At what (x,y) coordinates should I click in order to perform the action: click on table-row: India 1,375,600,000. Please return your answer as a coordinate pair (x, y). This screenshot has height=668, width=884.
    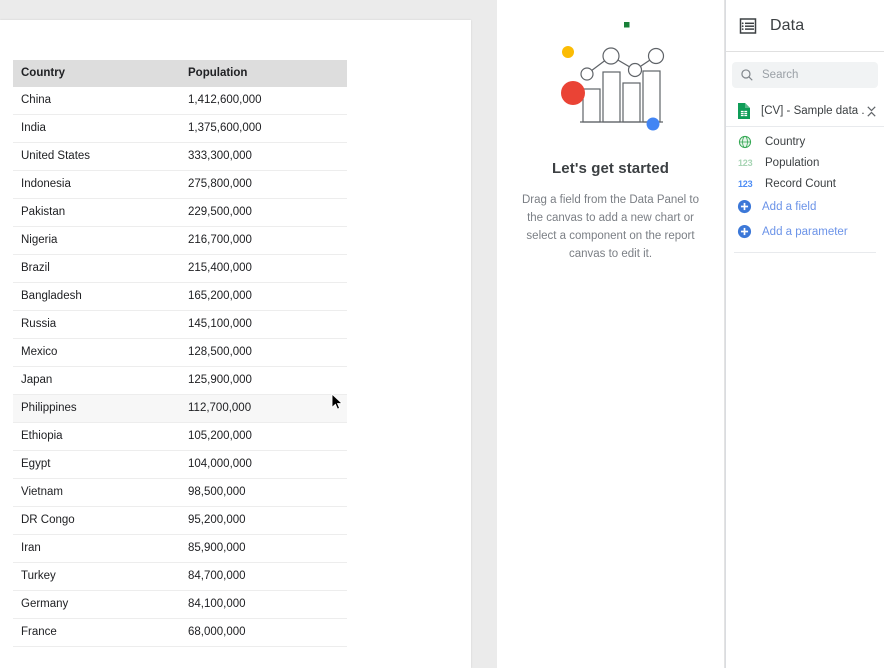
    Looking at the image, I should click on (180, 128).